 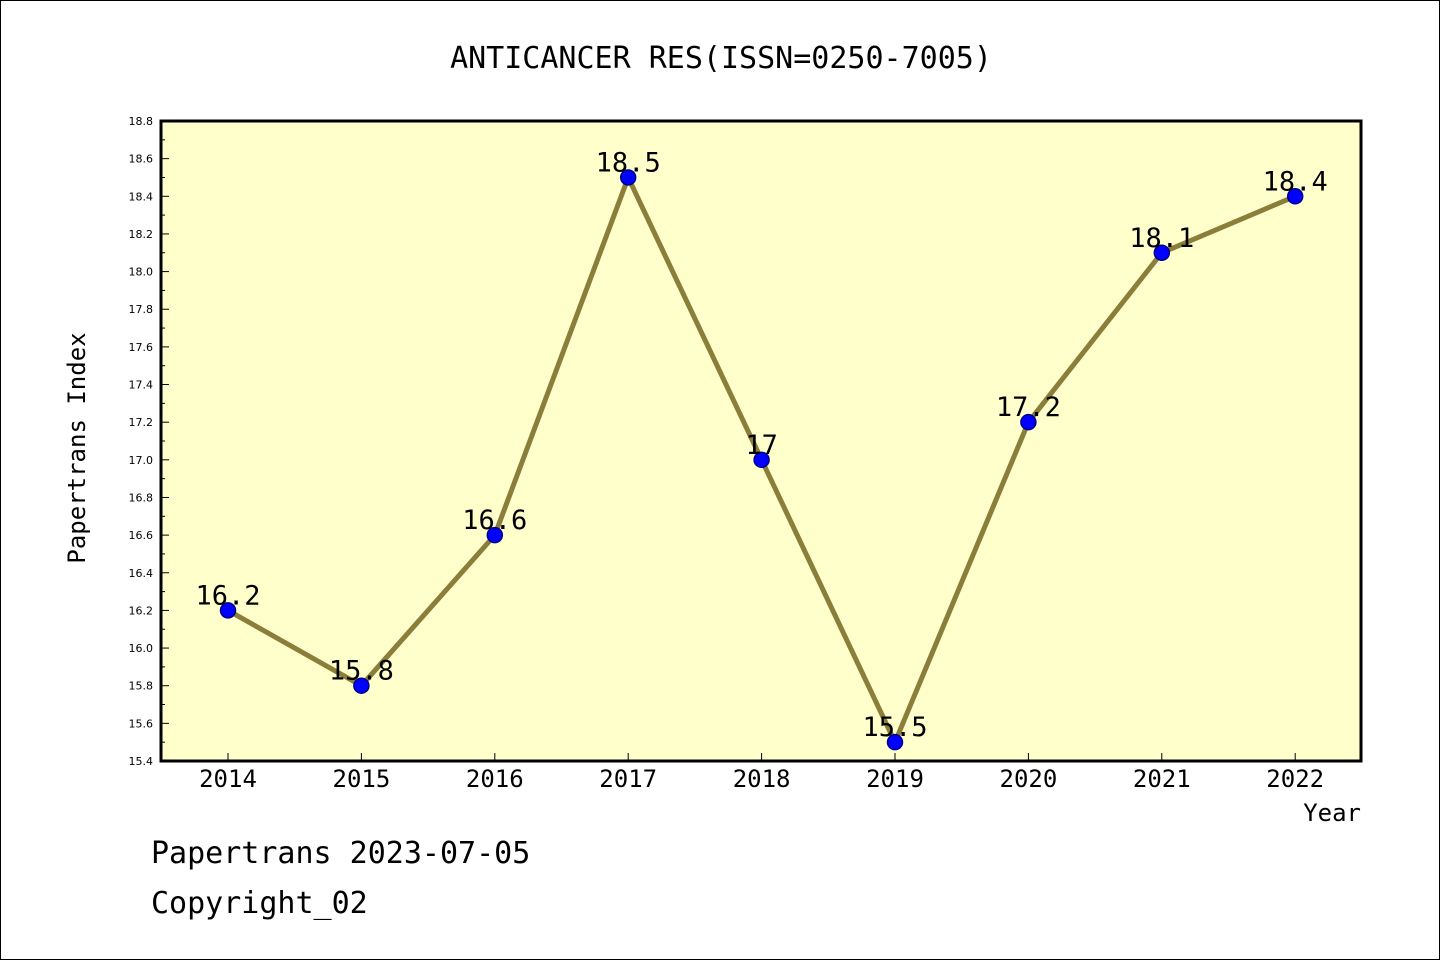 I want to click on data-label: 16.2, so click(x=227, y=595).